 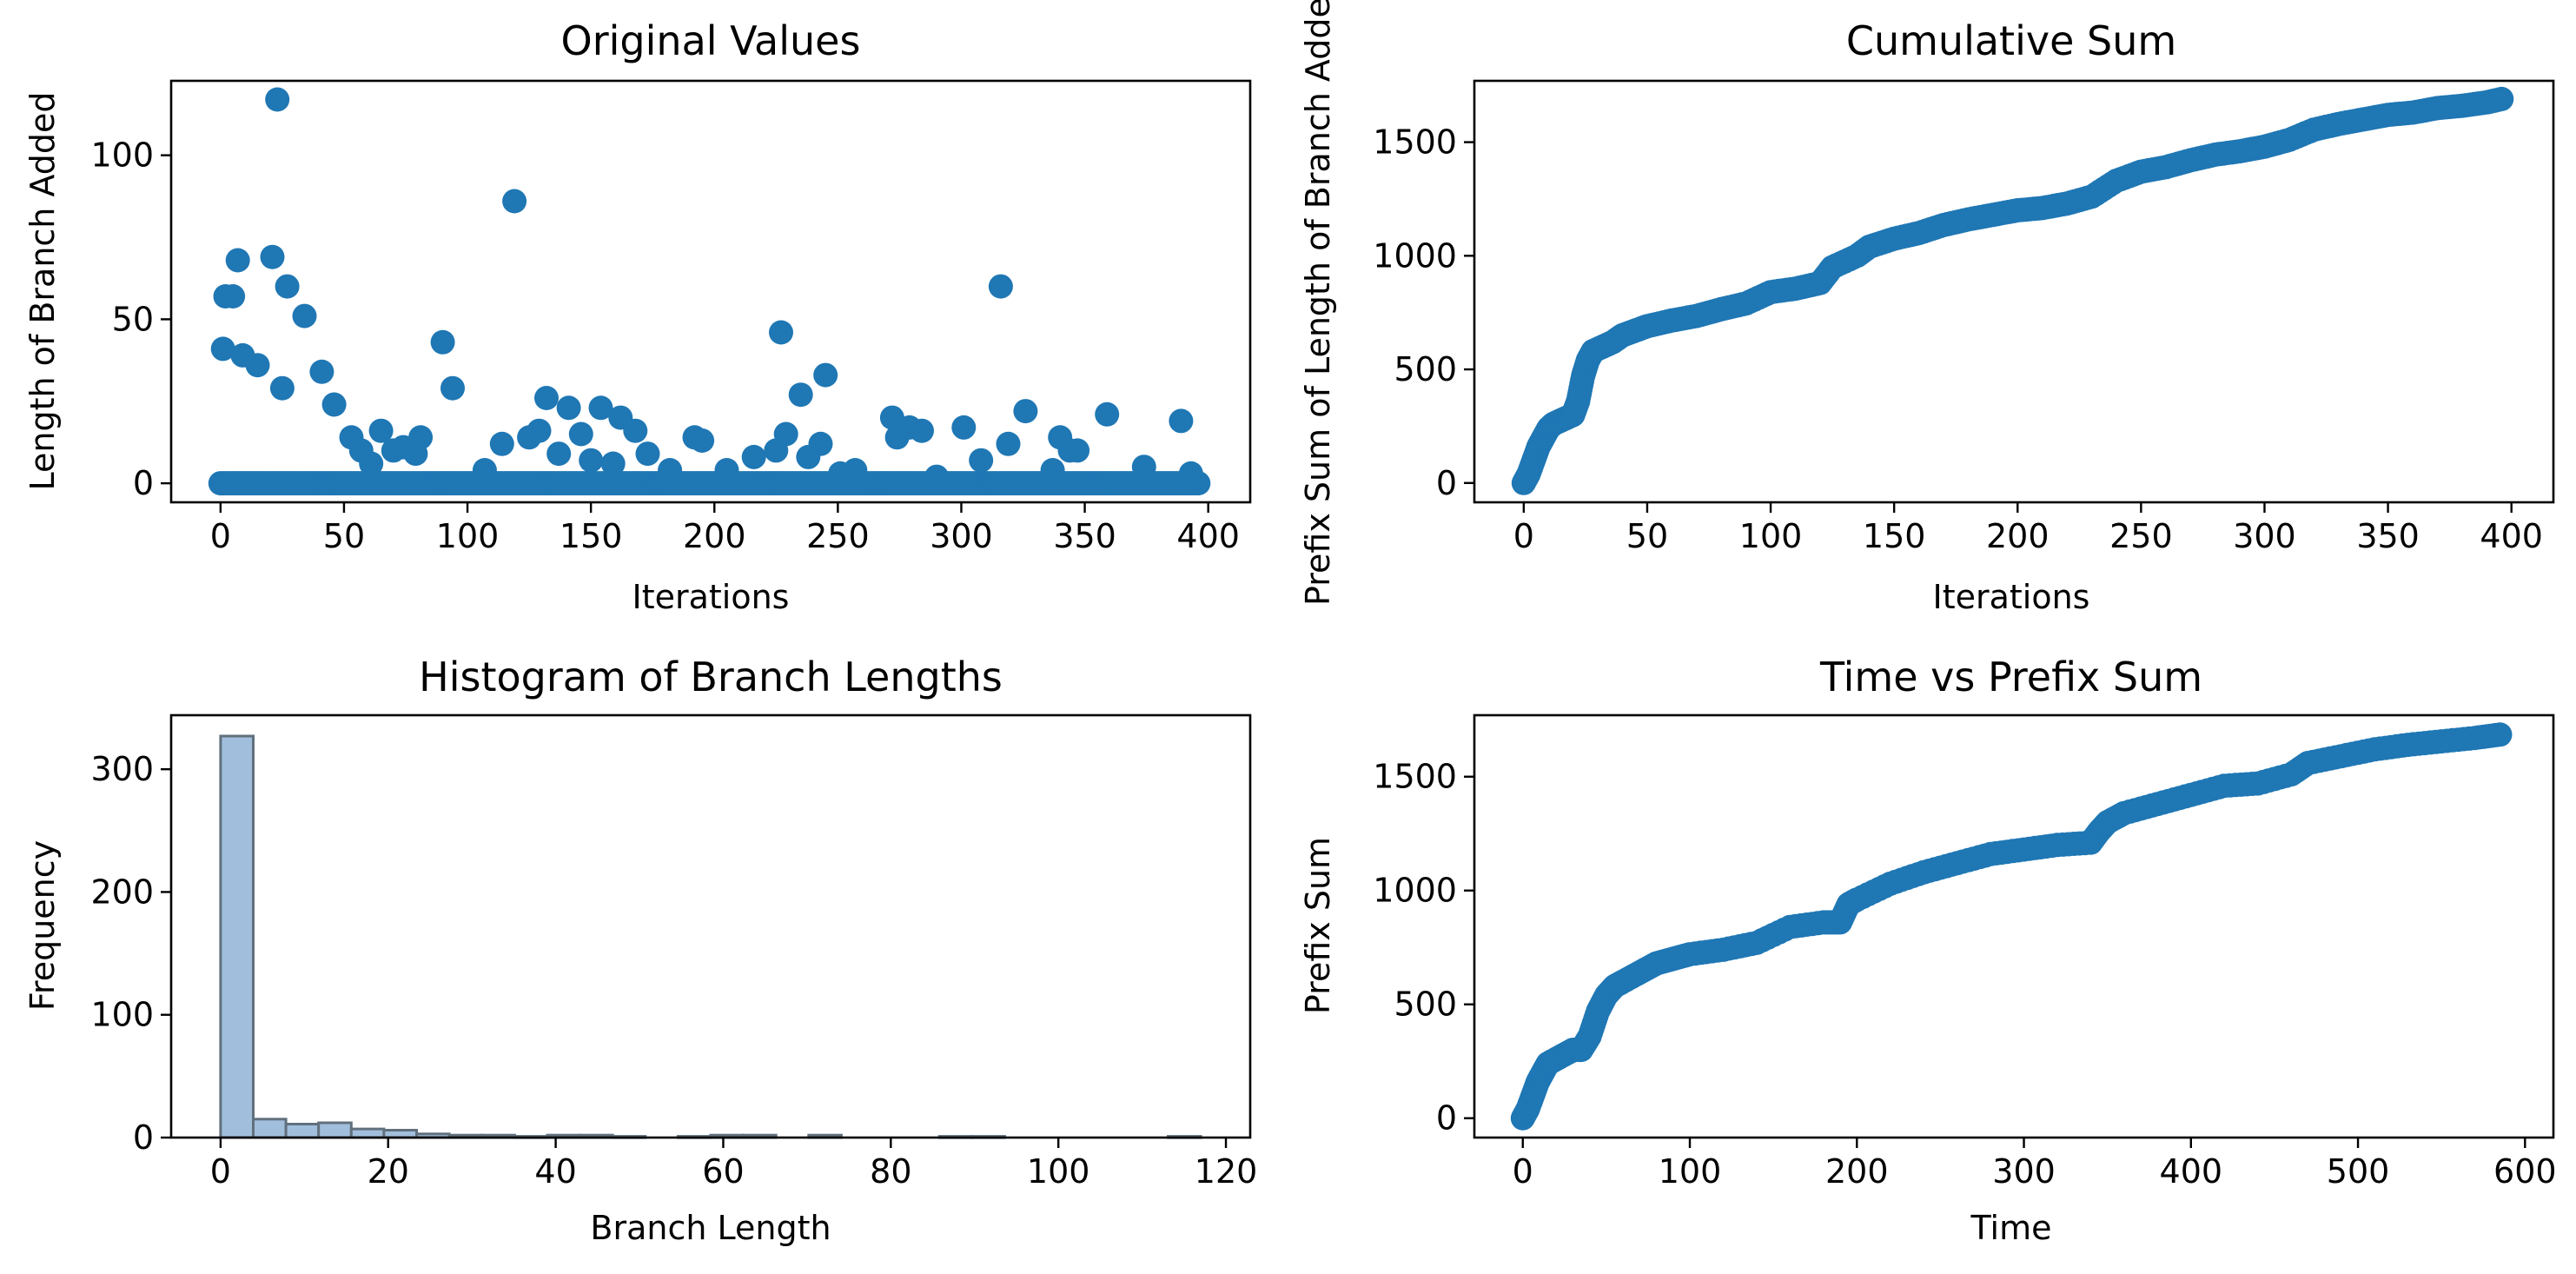 I want to click on panel-title: Time vs Prefix Sum, so click(x=2010, y=677).